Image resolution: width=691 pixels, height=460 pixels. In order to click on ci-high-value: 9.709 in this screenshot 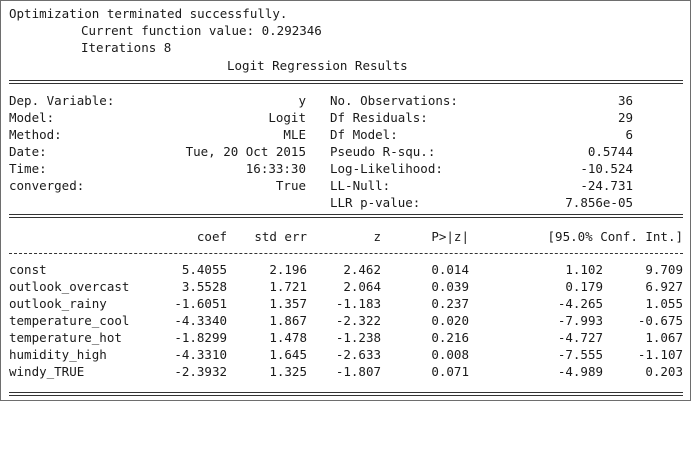, I will do `click(664, 269)`.